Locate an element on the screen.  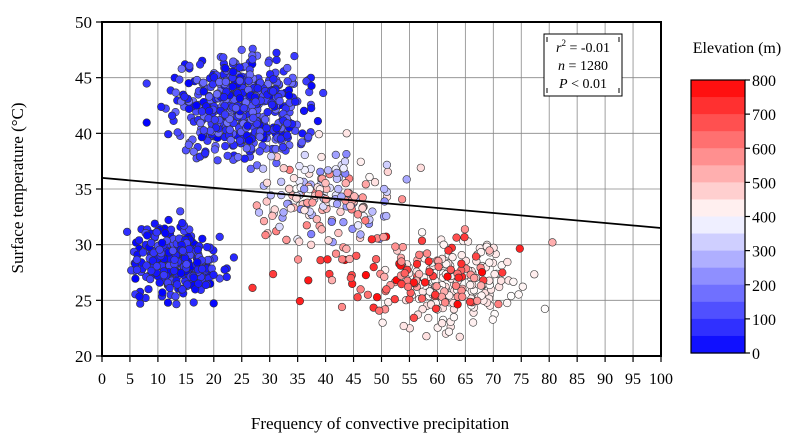
y-tick-label: 30 is located at coordinates (83, 245).